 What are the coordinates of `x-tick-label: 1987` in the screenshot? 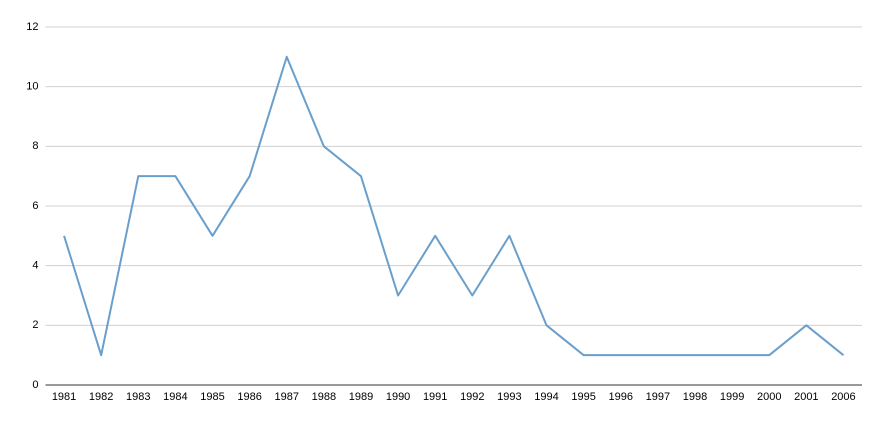 It's located at (286, 397).